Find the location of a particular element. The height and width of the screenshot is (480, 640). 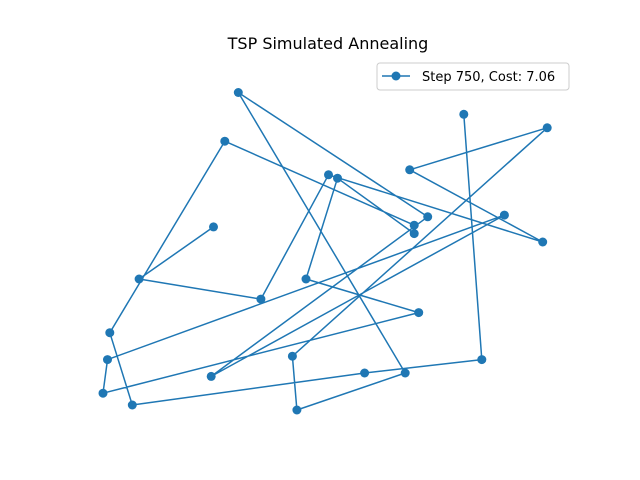

legend-marker-swatch is located at coordinates (396, 76).